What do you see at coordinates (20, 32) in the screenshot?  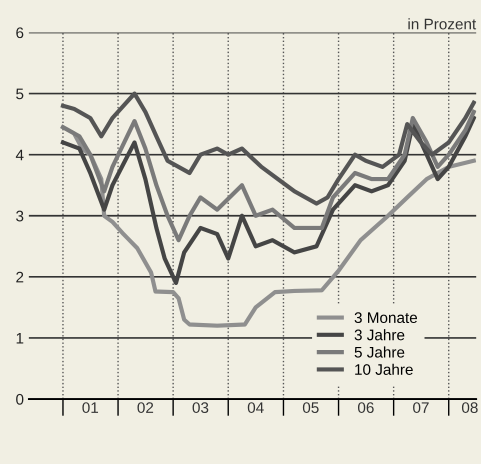 I see `y-tick-label: 6` at bounding box center [20, 32].